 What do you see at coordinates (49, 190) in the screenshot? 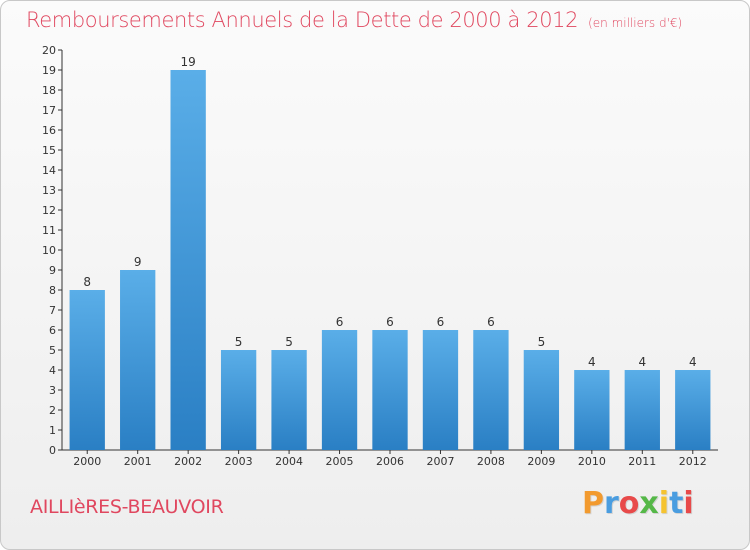
I see `y-tick-label: 13` at bounding box center [49, 190].